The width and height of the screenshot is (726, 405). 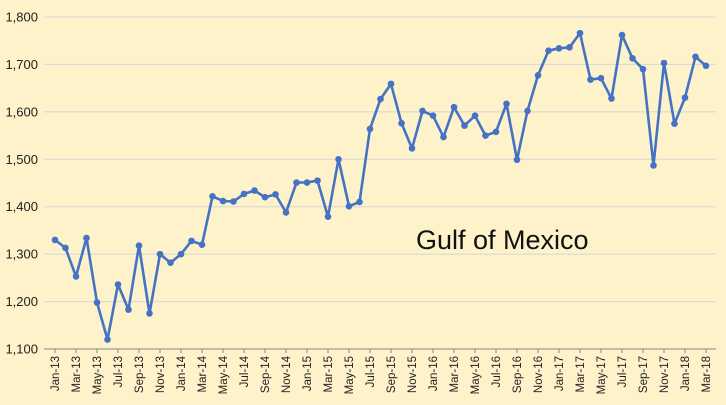 I want to click on x-tick-label: May-16, so click(x=476, y=375).